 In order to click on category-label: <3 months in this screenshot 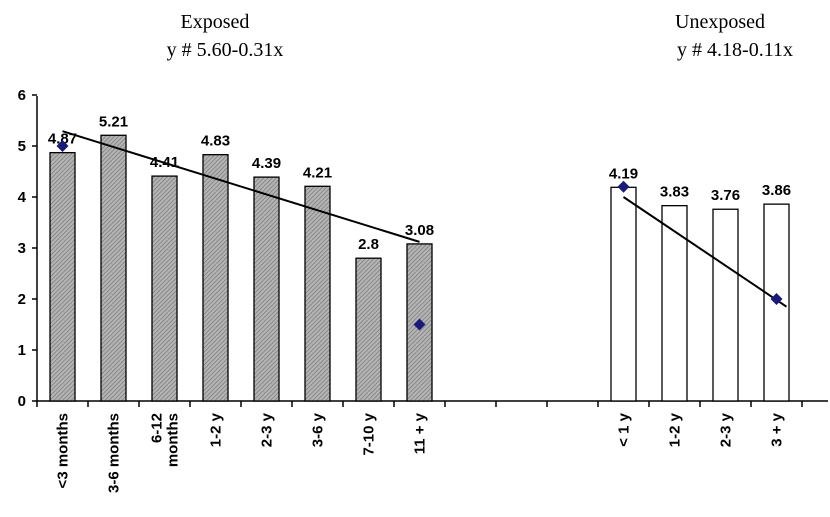, I will do `click(63, 450)`.